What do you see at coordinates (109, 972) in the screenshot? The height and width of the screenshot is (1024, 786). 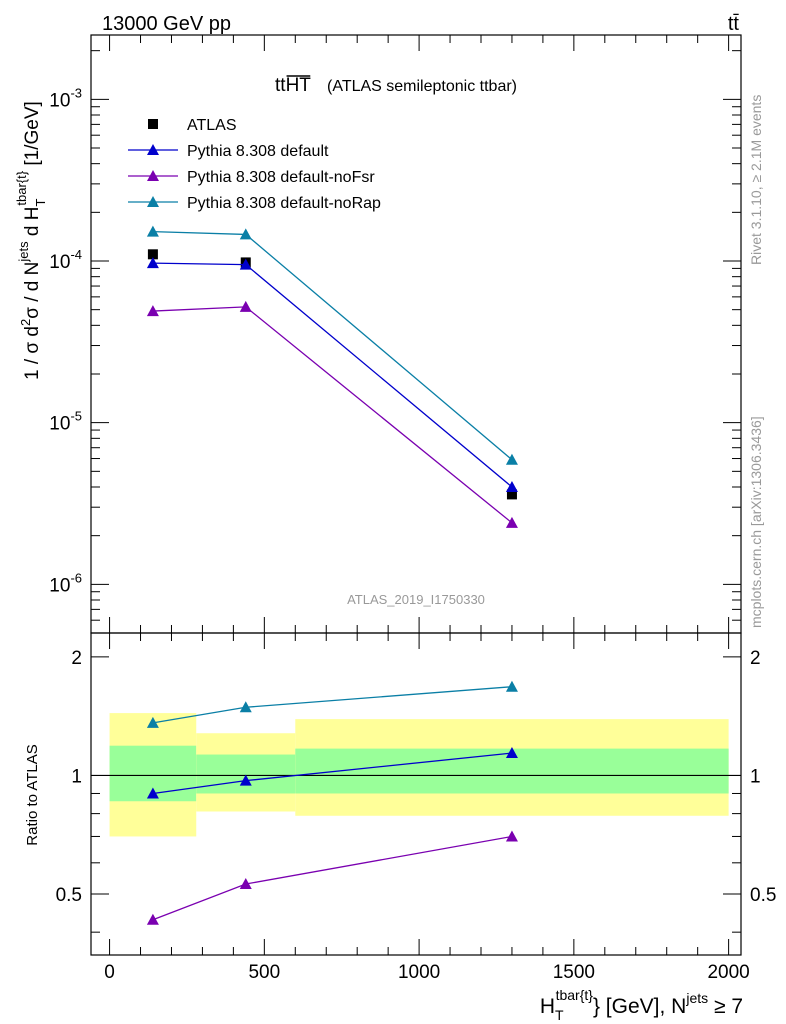 I see `x-tick-label: 0` at bounding box center [109, 972].